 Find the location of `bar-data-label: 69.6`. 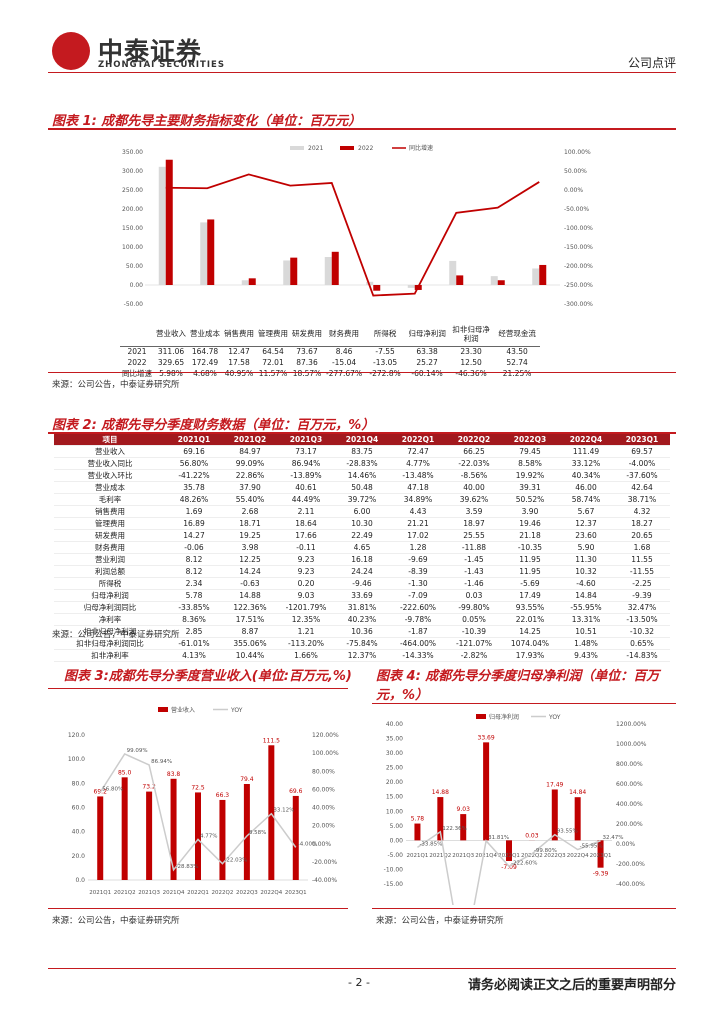

bar-data-label: 69.6 is located at coordinates (296, 791).